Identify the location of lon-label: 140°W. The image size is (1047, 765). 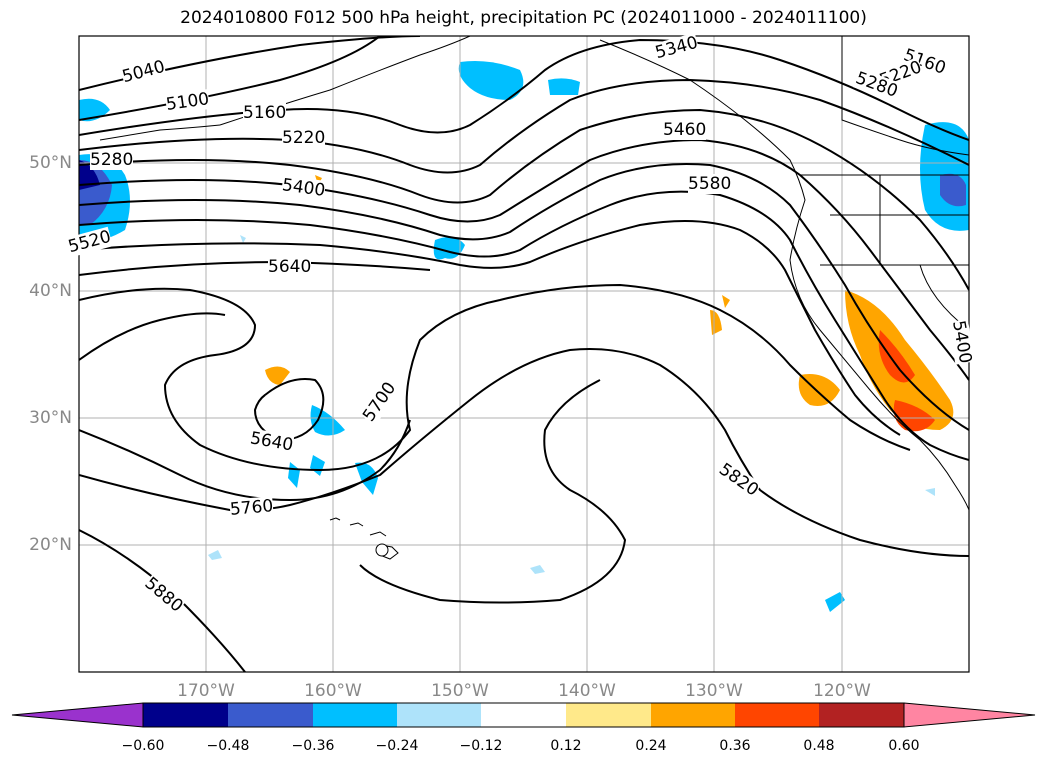
(587, 691).